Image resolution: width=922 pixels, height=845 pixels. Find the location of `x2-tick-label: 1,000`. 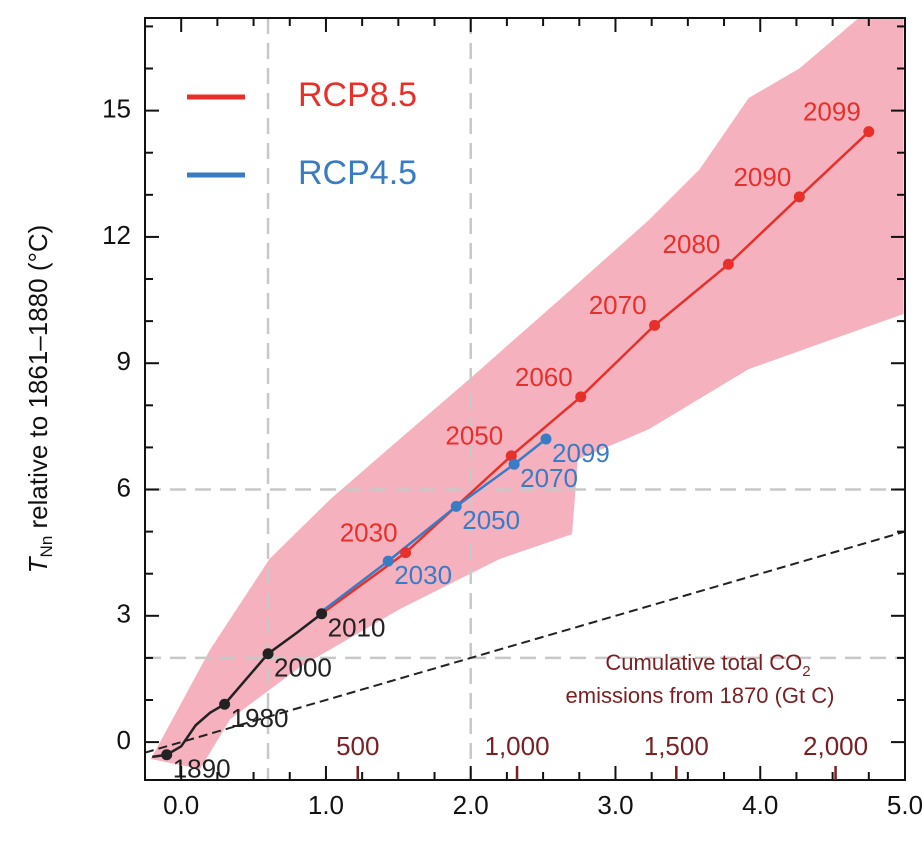

x2-tick-label: 1,000 is located at coordinates (516, 746).